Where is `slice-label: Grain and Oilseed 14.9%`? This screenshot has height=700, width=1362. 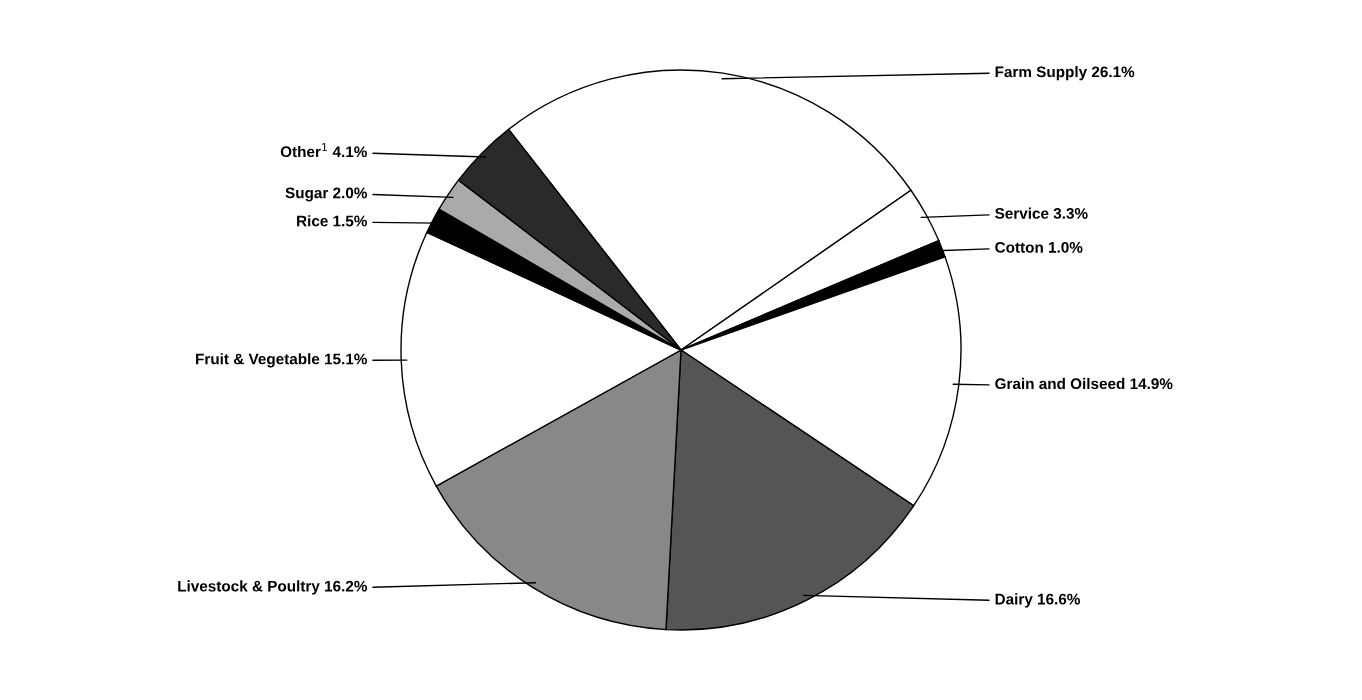 slice-label: Grain and Oilseed 14.9% is located at coordinates (1084, 383).